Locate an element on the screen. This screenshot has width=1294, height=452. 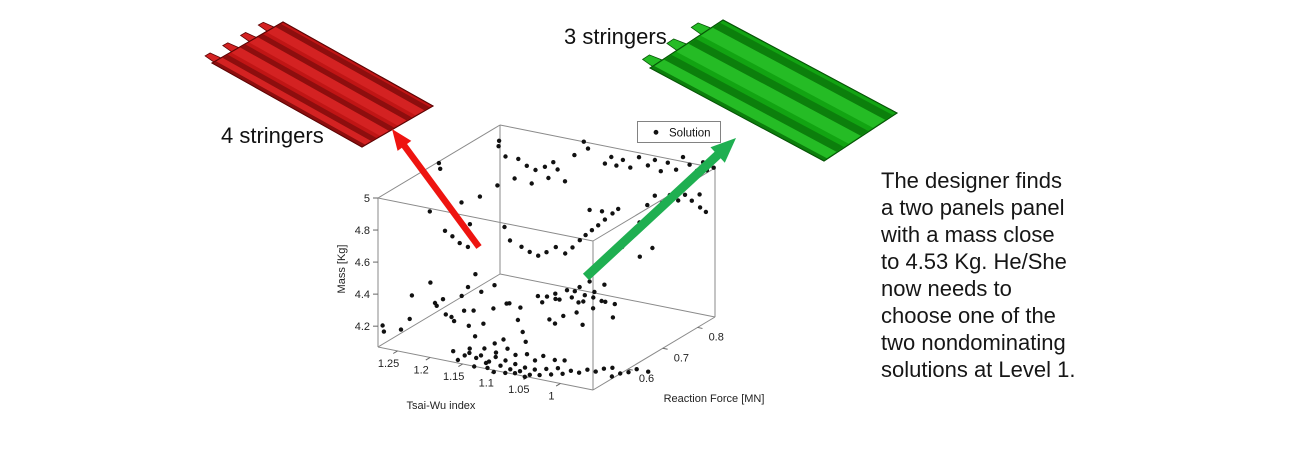
svg-text: 0.6 is located at coordinates (646, 379).